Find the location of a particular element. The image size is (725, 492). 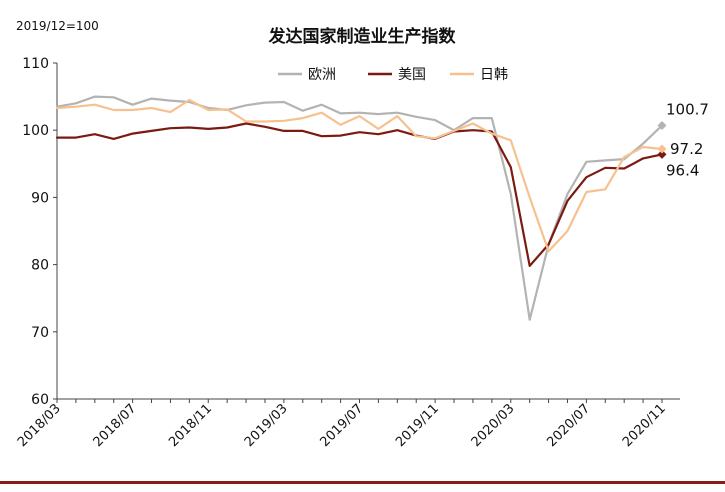

series-end-marker-欧洲 is located at coordinates (662, 125).